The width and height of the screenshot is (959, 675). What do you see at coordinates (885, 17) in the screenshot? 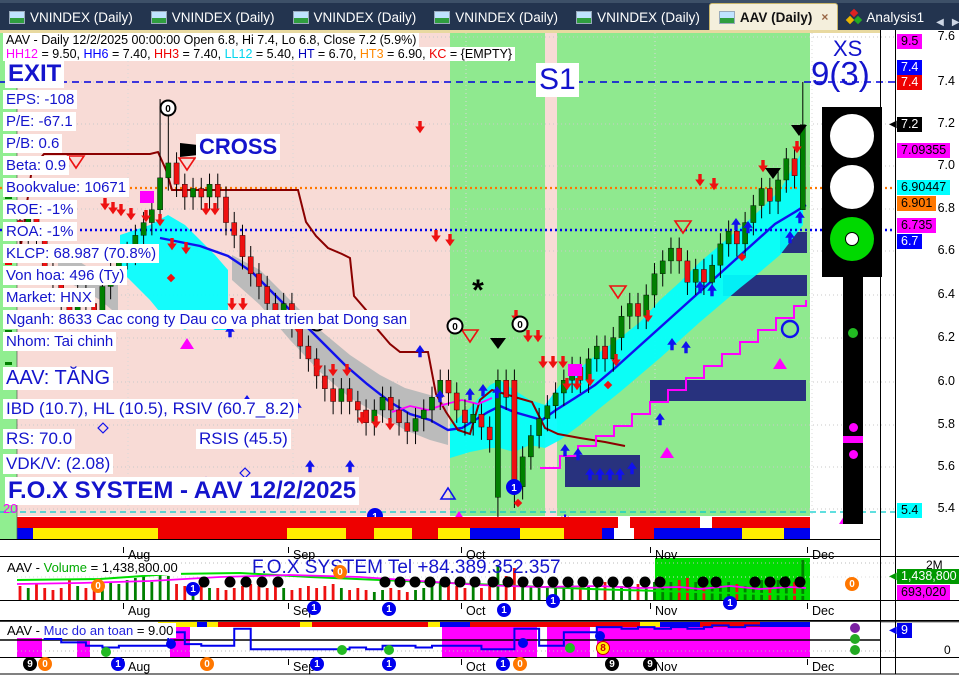
I see `tab-analysis1: Analysis1` at bounding box center [885, 17].